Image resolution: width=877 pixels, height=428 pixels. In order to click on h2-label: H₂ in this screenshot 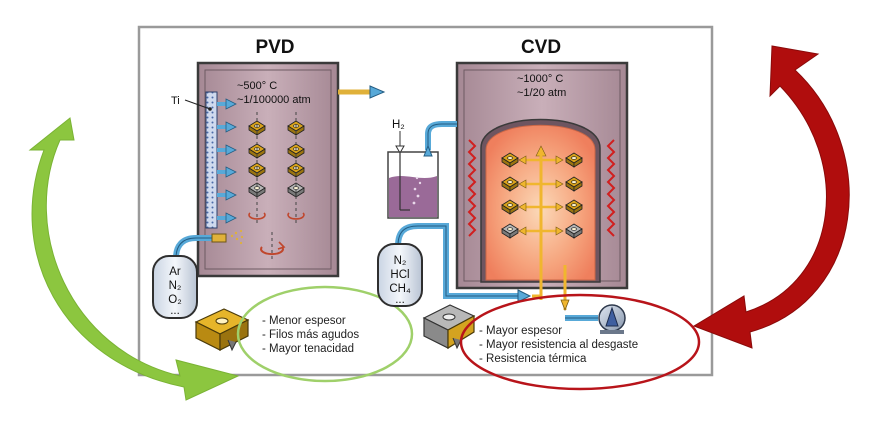, I will do `click(398, 125)`.